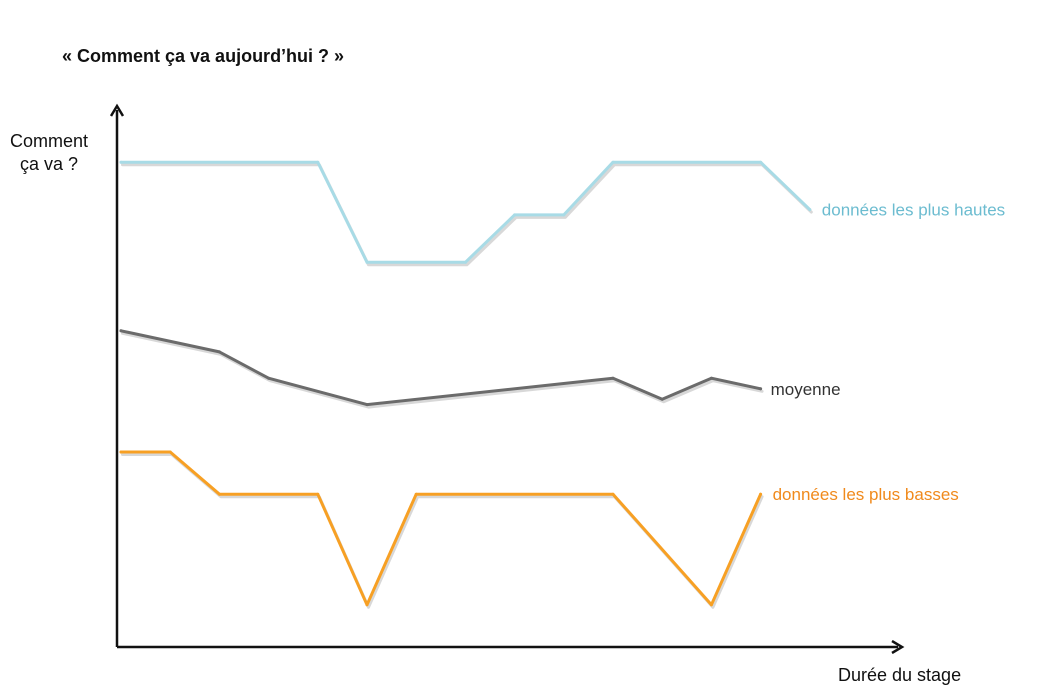 The width and height of the screenshot is (1043, 700). I want to click on x-axis-label: Durée du stage, so click(899, 675).